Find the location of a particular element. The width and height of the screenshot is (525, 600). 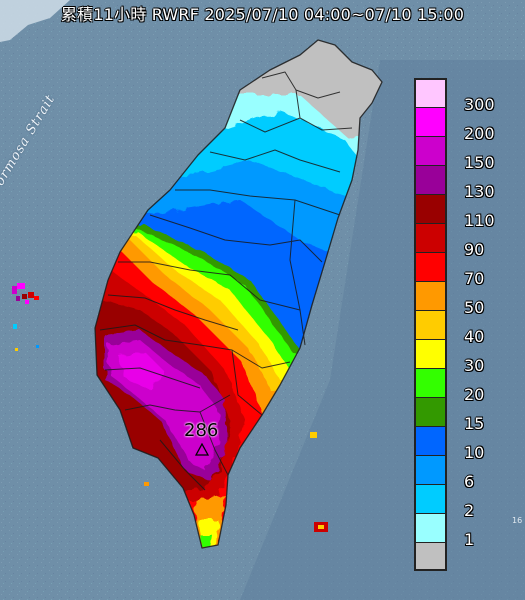

legend-item: 6 is located at coordinates (466, 473).